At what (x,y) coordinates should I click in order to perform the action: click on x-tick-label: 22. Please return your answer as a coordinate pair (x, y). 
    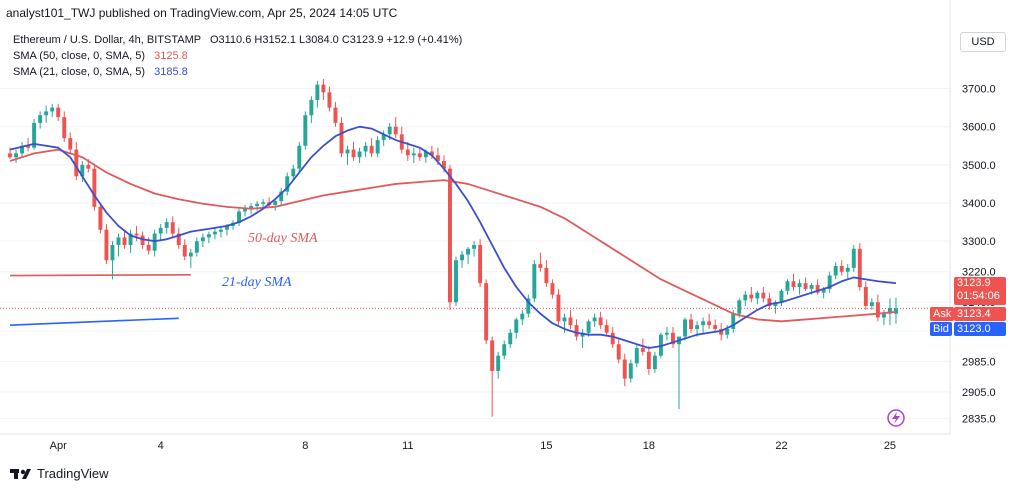
    Looking at the image, I should click on (781, 446).